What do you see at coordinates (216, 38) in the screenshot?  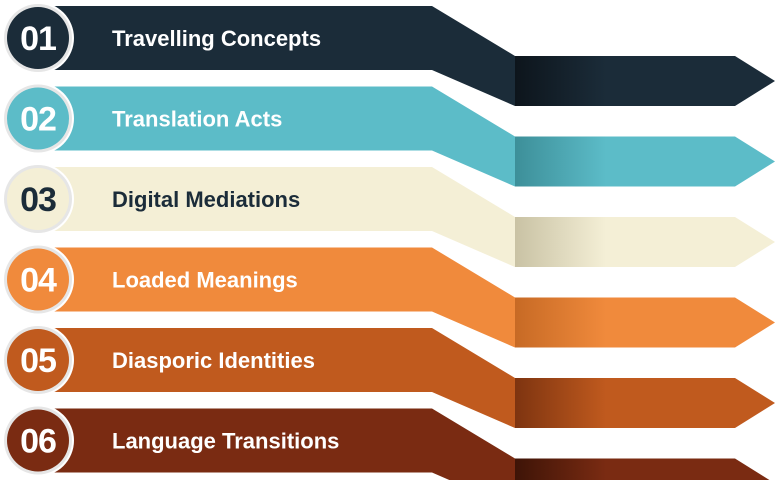 I see `item-label: Travelling Concepts` at bounding box center [216, 38].